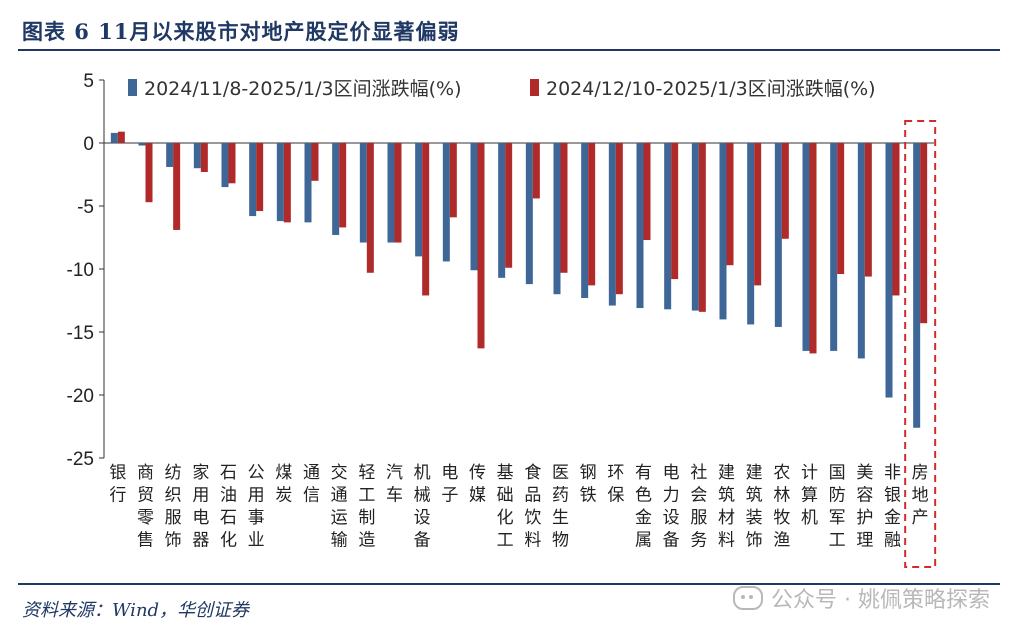  I want to click on x-tick-label: 非银金融, so click(892, 507).